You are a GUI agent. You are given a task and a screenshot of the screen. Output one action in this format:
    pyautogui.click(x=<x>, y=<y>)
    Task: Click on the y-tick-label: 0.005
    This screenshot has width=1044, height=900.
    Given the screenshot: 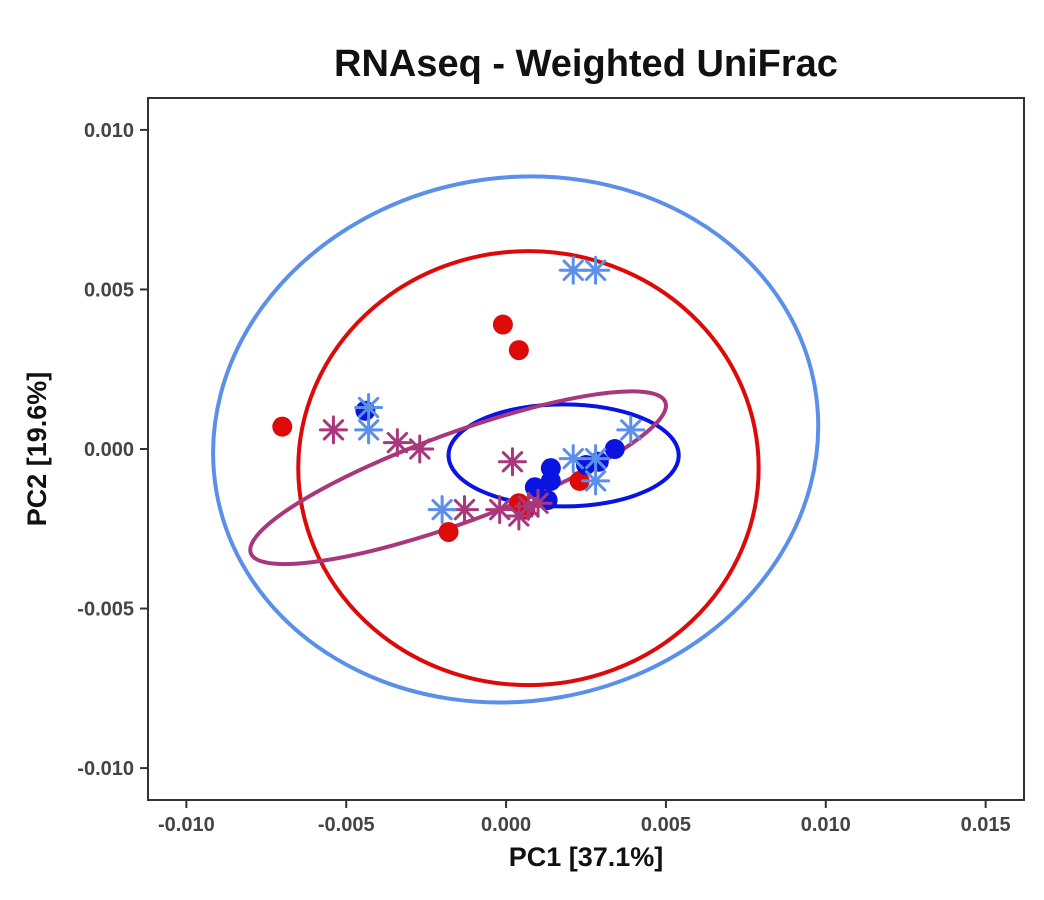 What is the action you would take?
    pyautogui.click(x=109, y=290)
    